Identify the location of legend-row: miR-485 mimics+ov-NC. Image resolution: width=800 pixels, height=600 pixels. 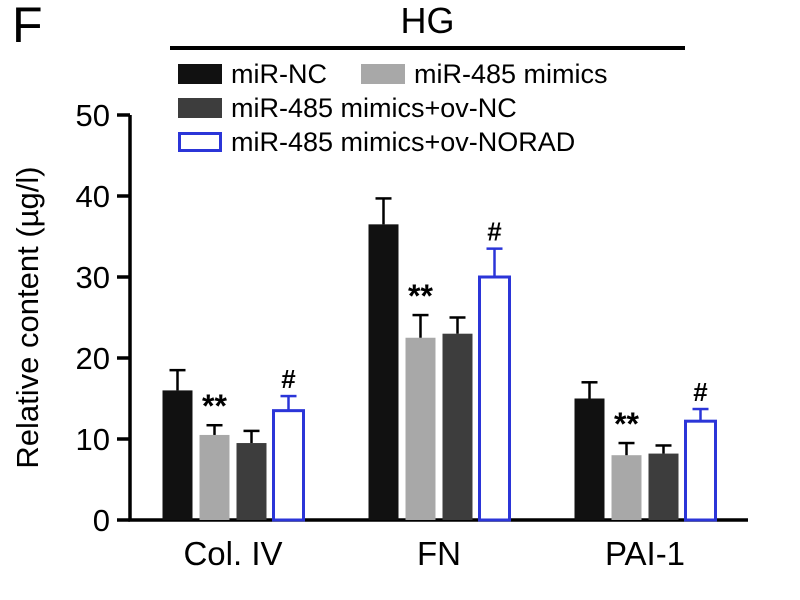
(410, 108).